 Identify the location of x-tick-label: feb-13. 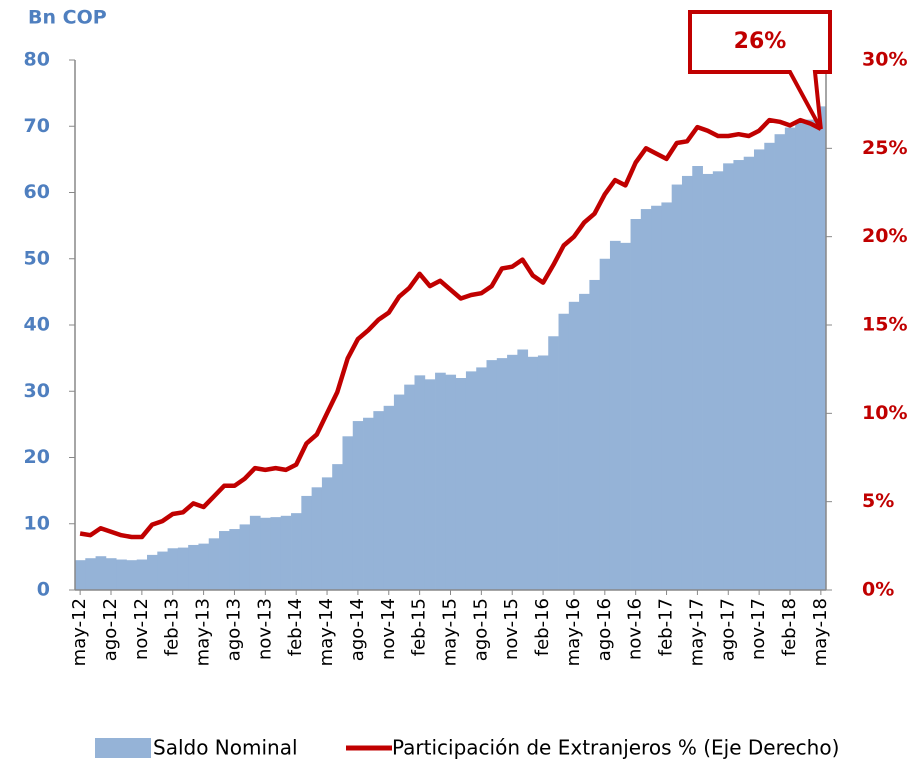
(172, 627).